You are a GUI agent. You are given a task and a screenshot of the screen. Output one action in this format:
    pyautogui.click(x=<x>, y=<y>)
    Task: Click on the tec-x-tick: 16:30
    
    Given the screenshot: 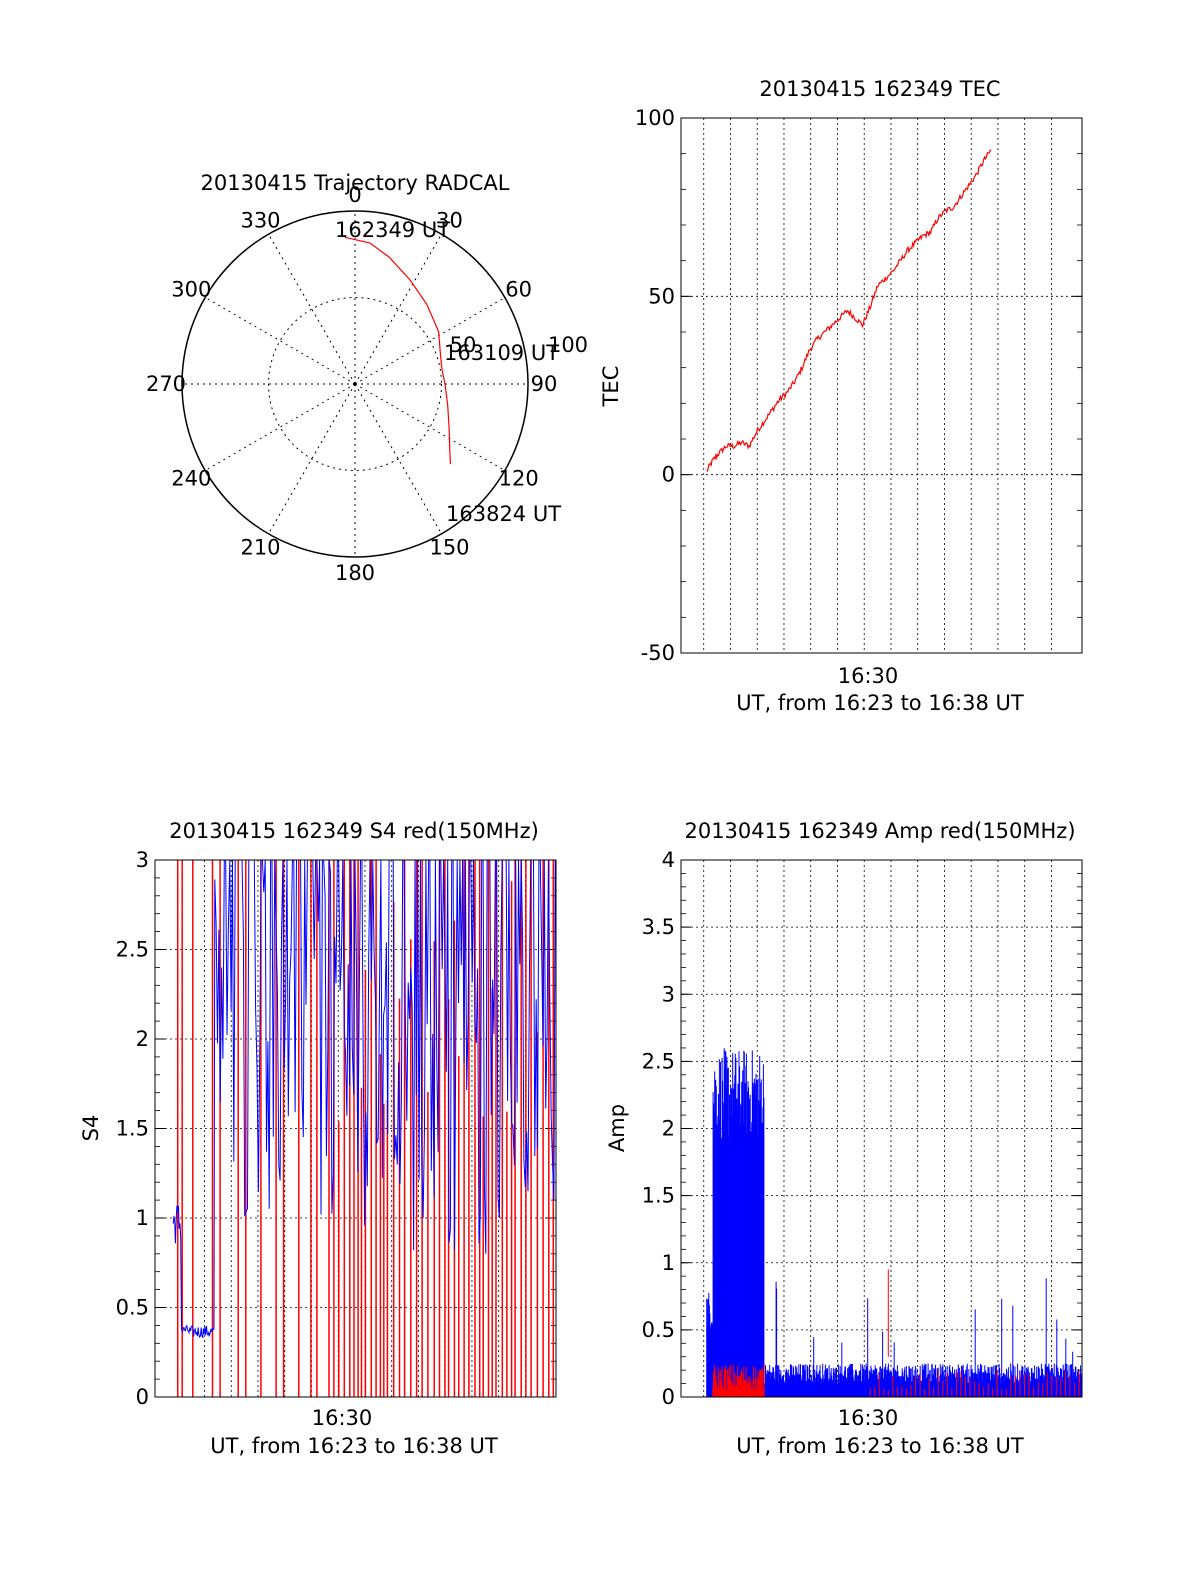 What is the action you would take?
    pyautogui.click(x=868, y=676)
    